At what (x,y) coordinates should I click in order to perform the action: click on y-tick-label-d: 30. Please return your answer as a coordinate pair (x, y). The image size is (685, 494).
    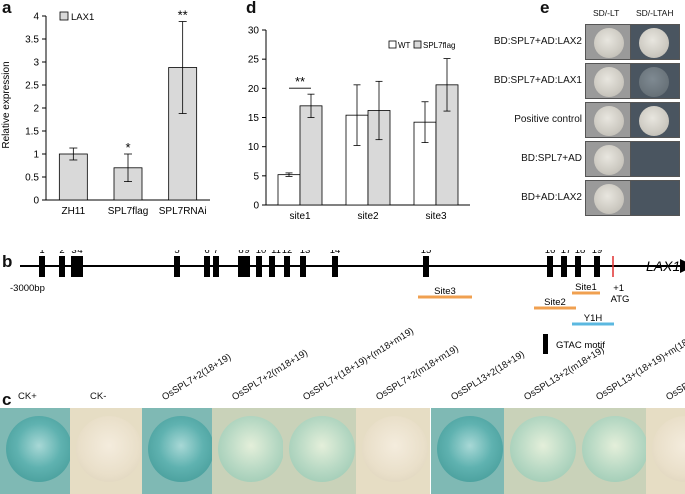
    Looking at the image, I should click on (254, 31).